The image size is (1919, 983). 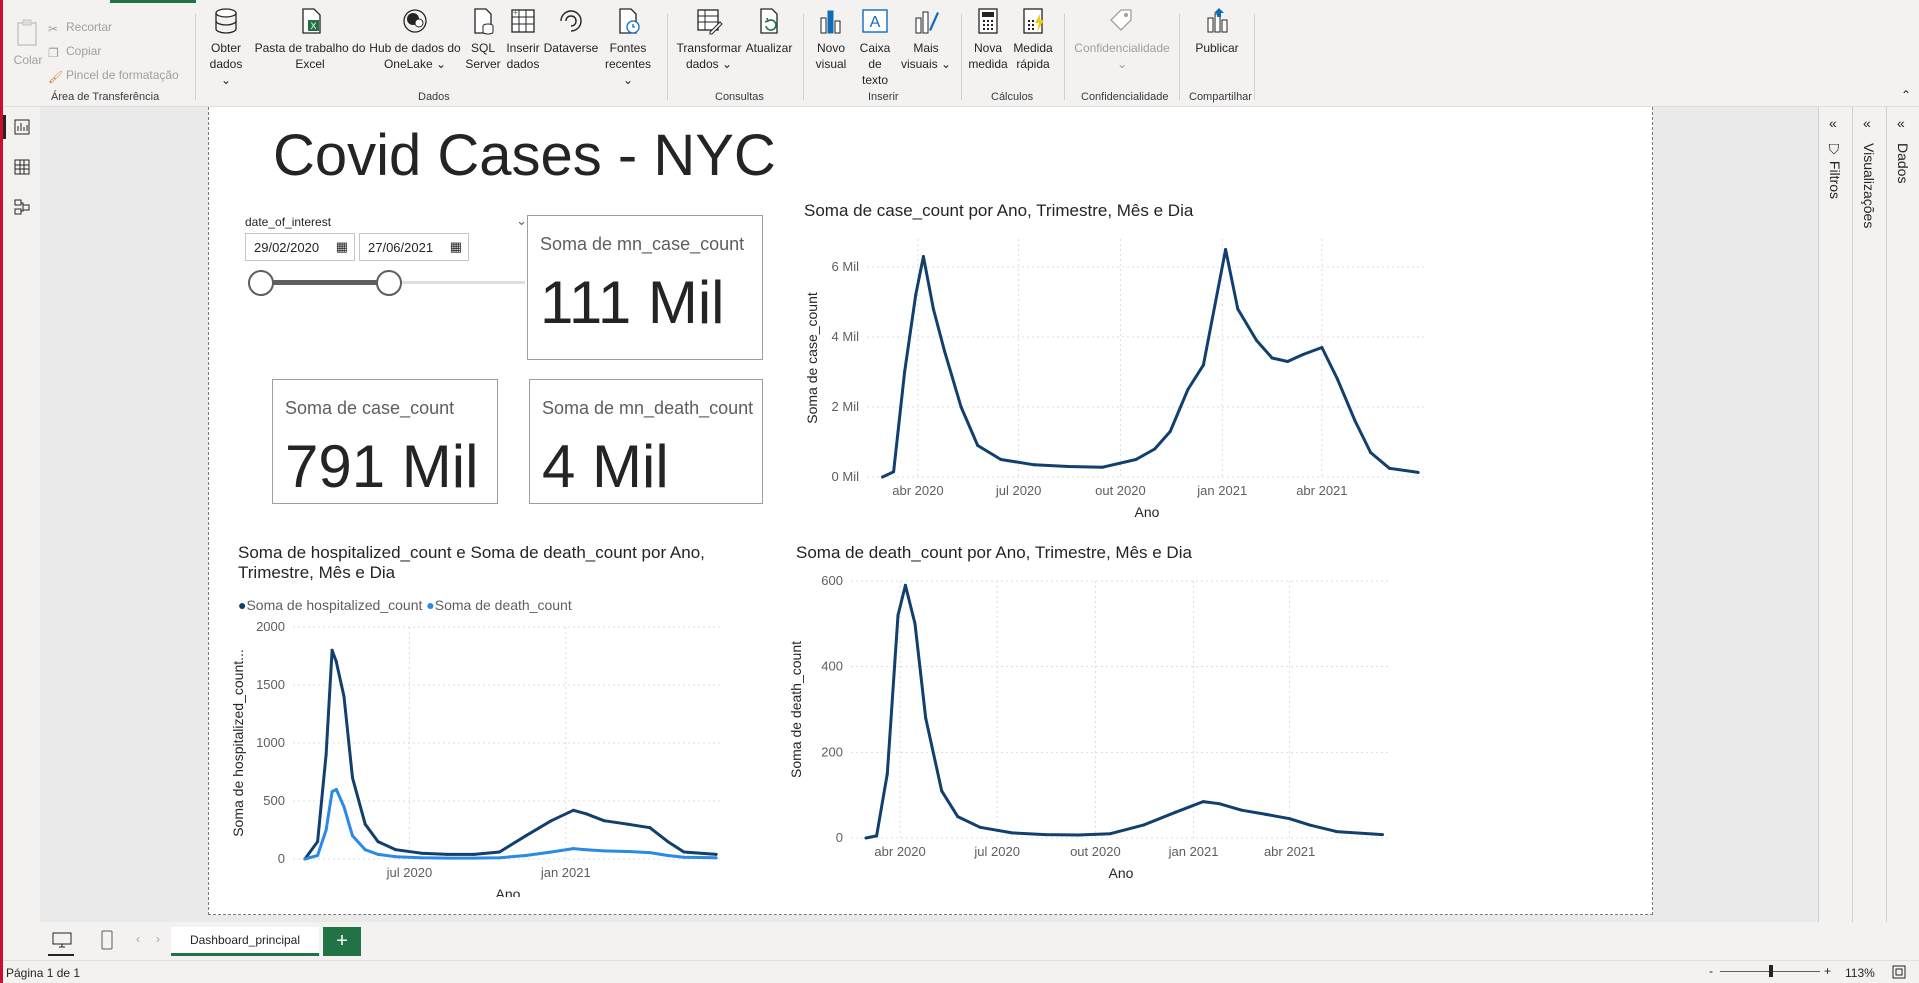 I want to click on x-tick-label: jan 2021, so click(x=1193, y=851).